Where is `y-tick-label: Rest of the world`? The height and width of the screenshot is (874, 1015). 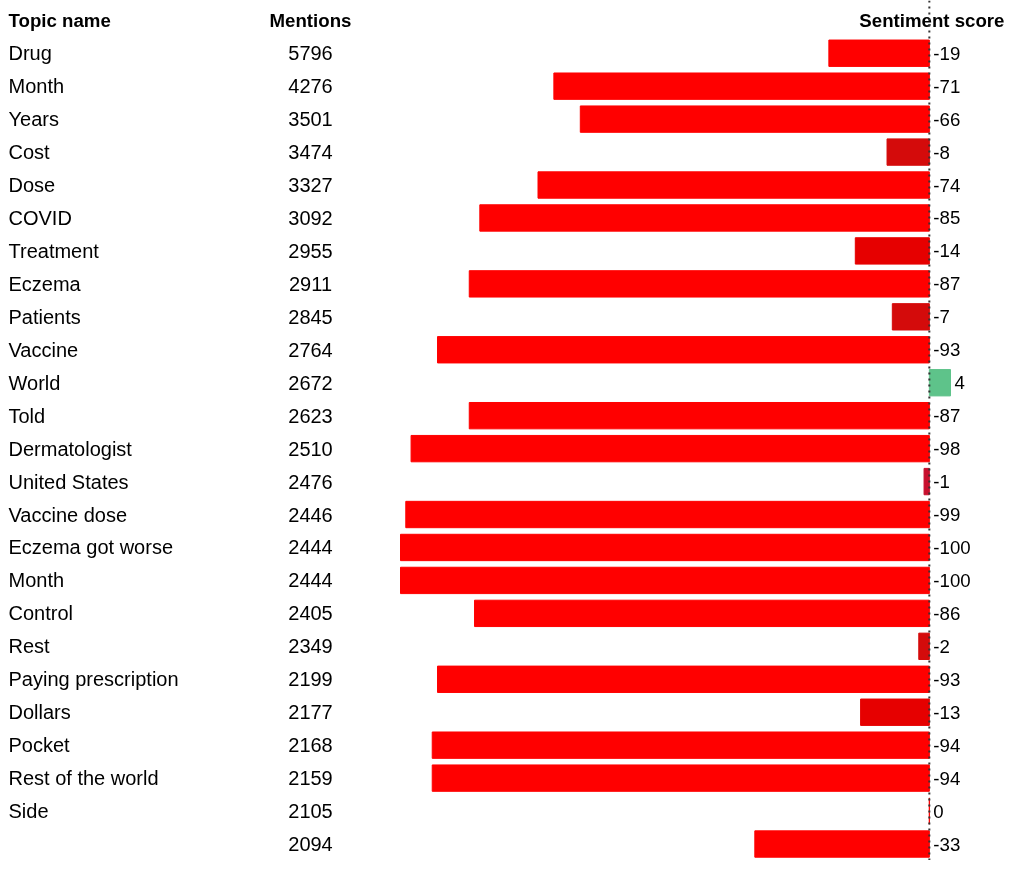 y-tick-label: Rest of the world is located at coordinates (83, 778).